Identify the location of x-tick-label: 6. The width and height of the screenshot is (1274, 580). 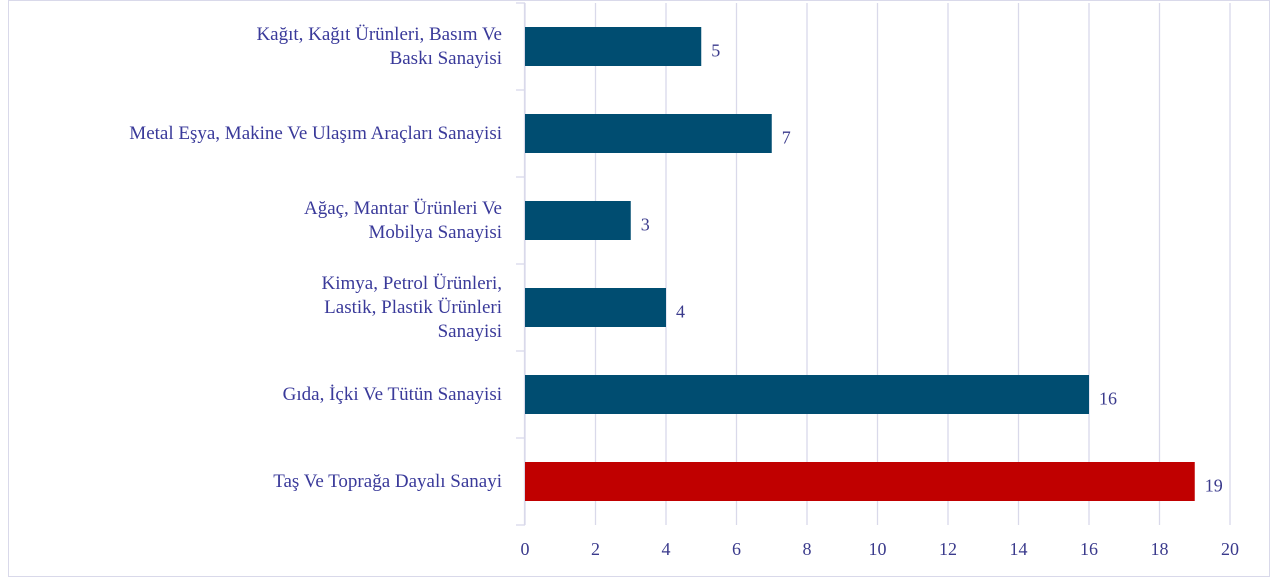
(736, 549).